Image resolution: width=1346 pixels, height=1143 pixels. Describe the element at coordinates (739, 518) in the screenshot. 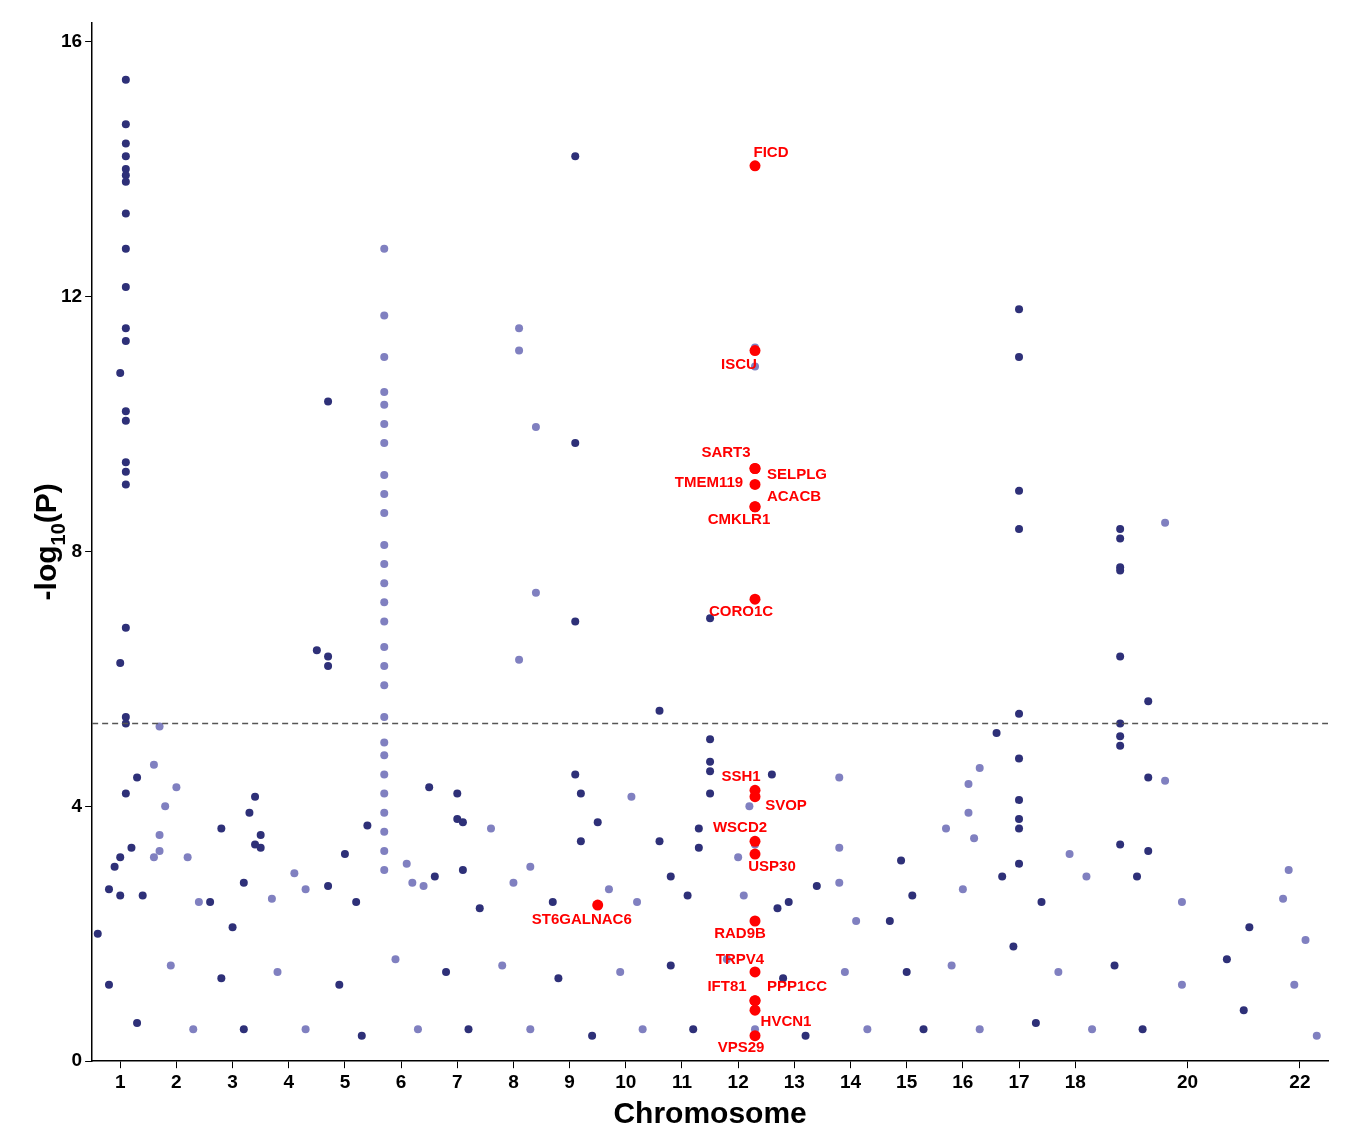

I see `annotation: CMKLR1` at that location.